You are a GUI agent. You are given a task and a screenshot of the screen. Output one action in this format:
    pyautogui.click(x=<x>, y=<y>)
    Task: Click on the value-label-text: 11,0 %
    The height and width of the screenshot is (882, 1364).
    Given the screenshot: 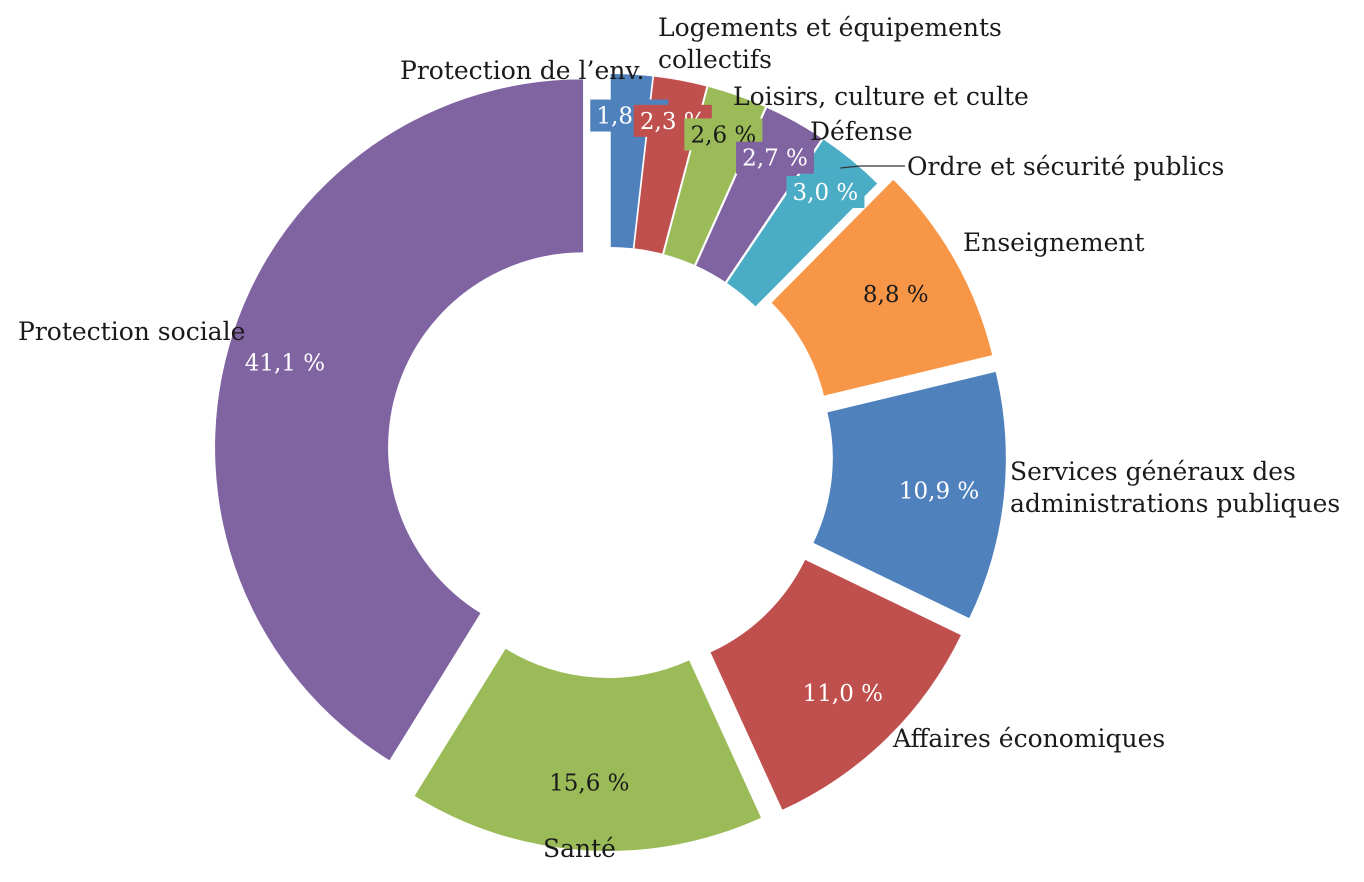 What is the action you would take?
    pyautogui.click(x=843, y=694)
    